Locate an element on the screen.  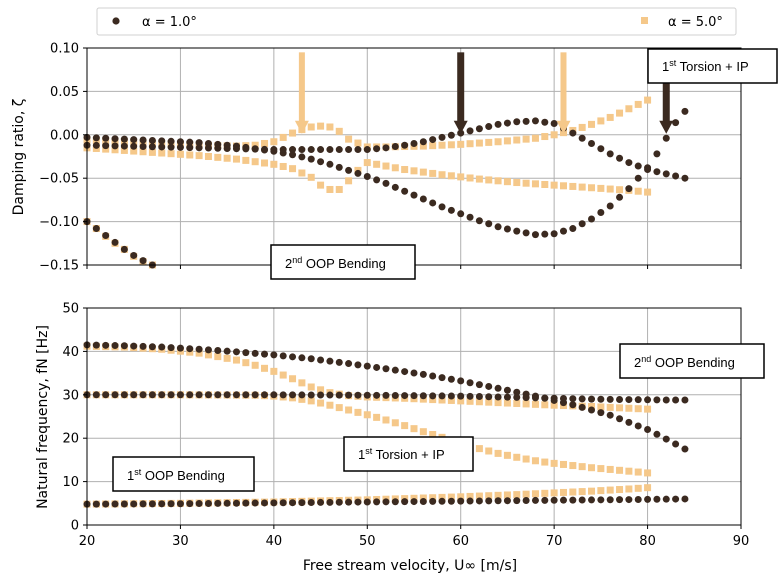
annotation-bottom-second-oop-text: 2nd OOP Bending is located at coordinates (684, 362).